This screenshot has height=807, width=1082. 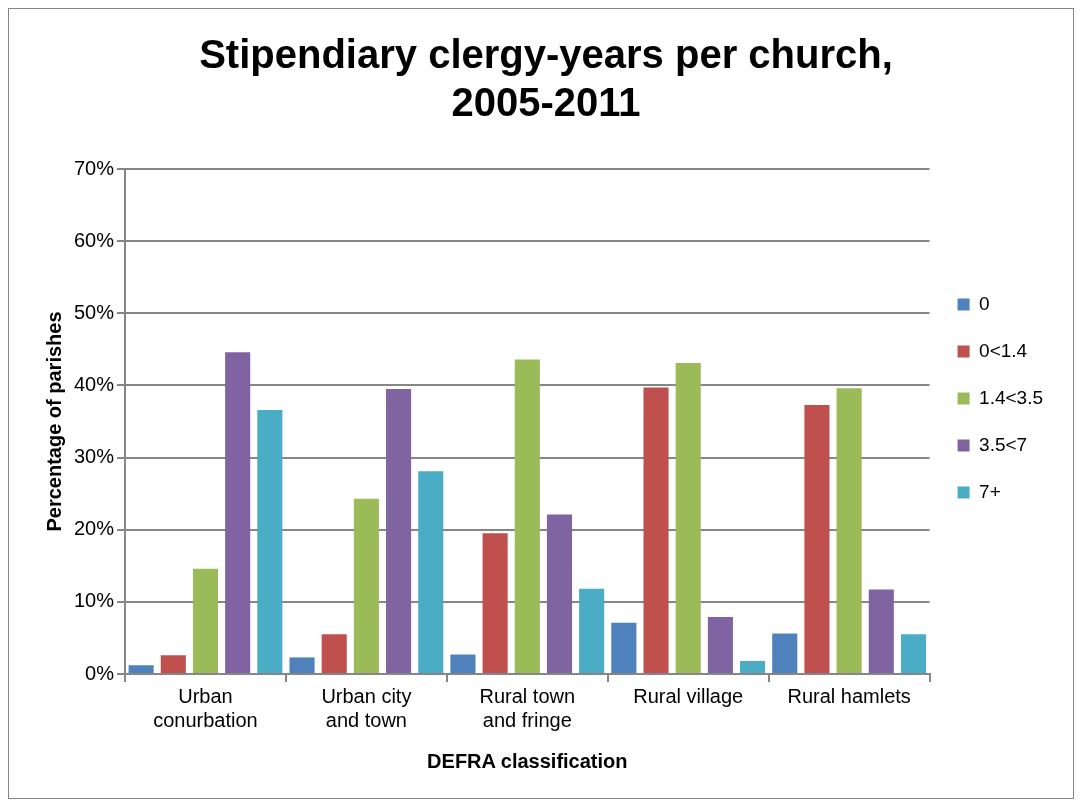 What do you see at coordinates (94, 600) in the screenshot?
I see `y-tick-label: 10%` at bounding box center [94, 600].